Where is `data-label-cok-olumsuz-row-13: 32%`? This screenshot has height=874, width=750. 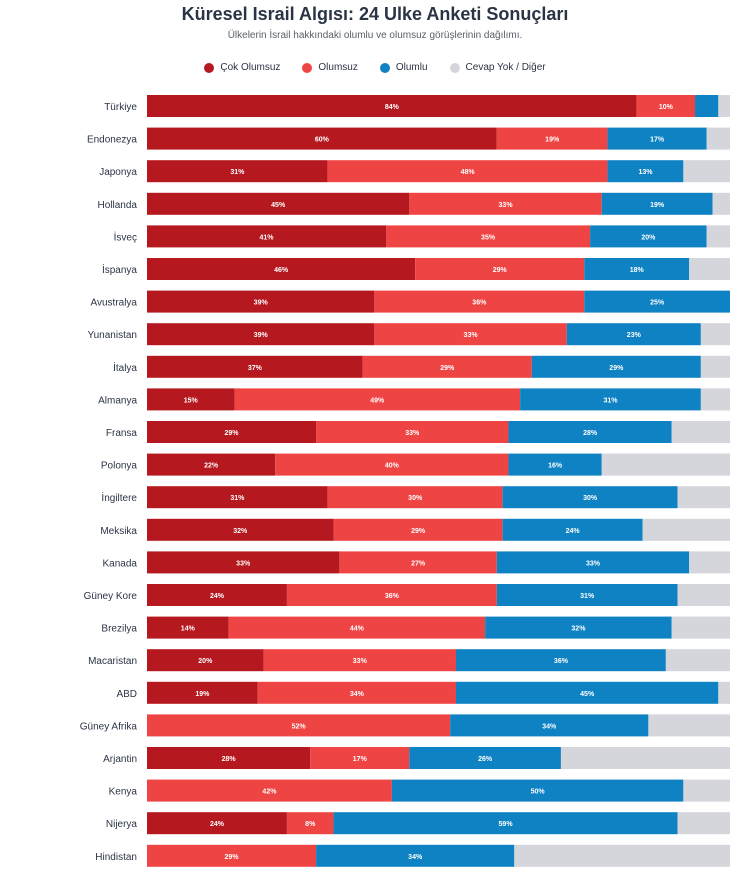 data-label-cok-olumsuz-row-13: 32% is located at coordinates (240, 531).